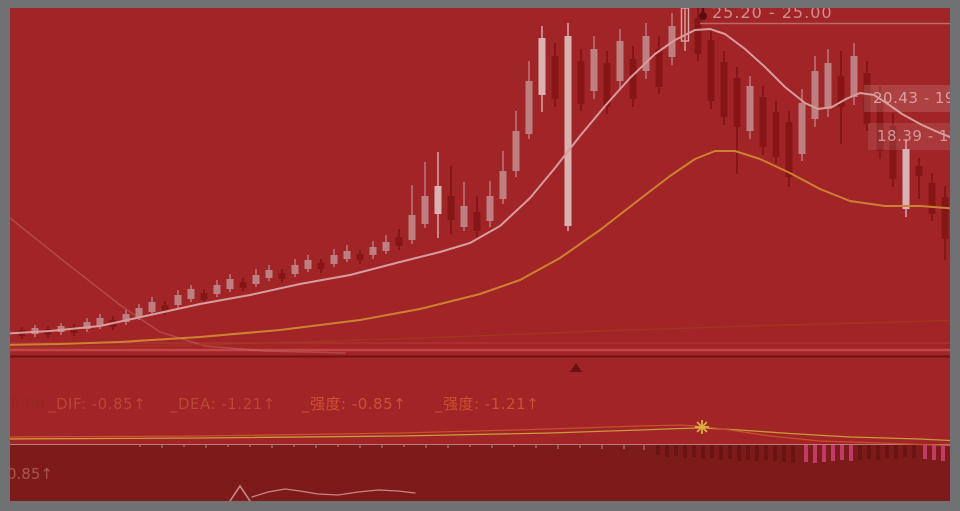 The image size is (960, 511). Describe the element at coordinates (487, 404) in the screenshot. I see `indicator-strength-dea-value: _强度: -1.21↑` at that location.